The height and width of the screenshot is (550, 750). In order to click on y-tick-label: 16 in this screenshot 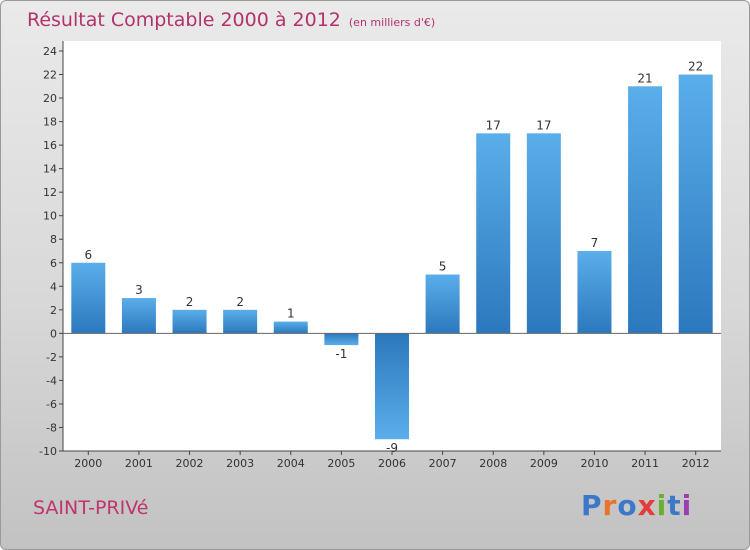, I will do `click(50, 145)`.